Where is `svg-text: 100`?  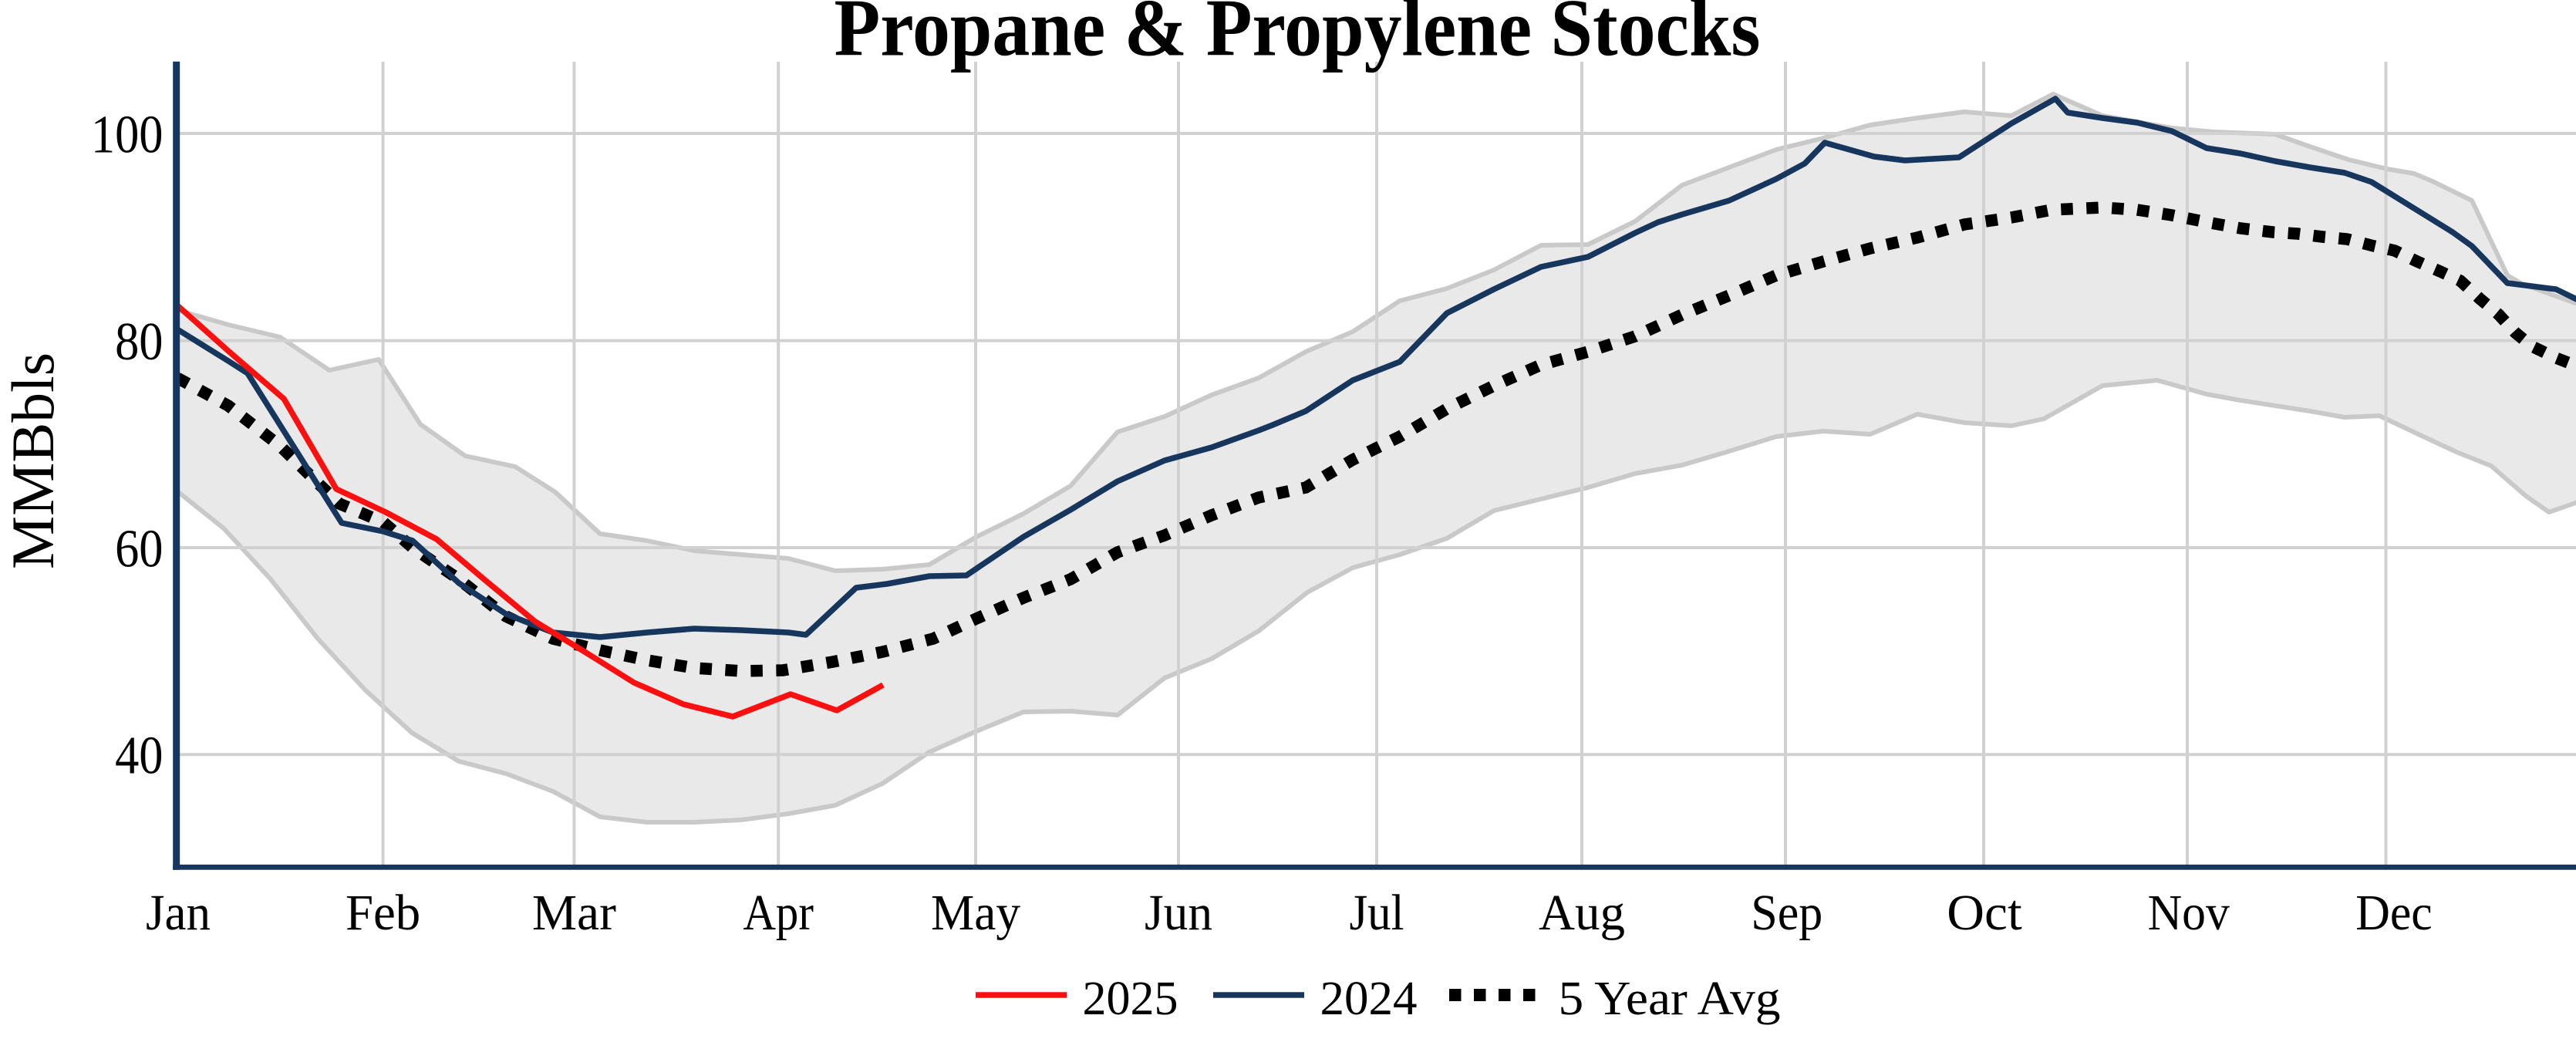 svg-text: 100 is located at coordinates (127, 135).